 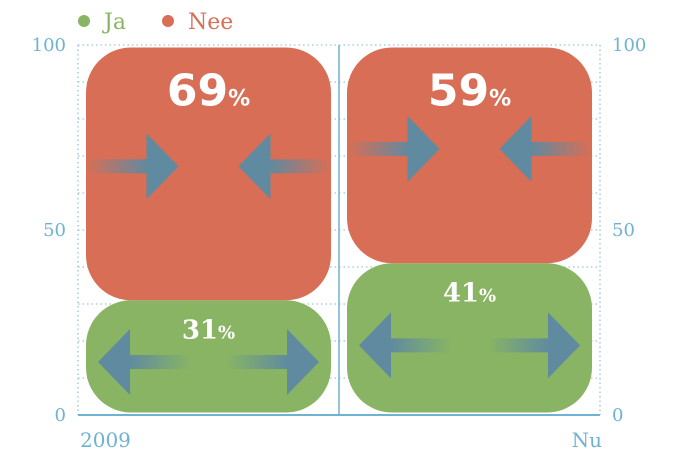 I want to click on bar-segment: 31%, so click(x=208, y=356).